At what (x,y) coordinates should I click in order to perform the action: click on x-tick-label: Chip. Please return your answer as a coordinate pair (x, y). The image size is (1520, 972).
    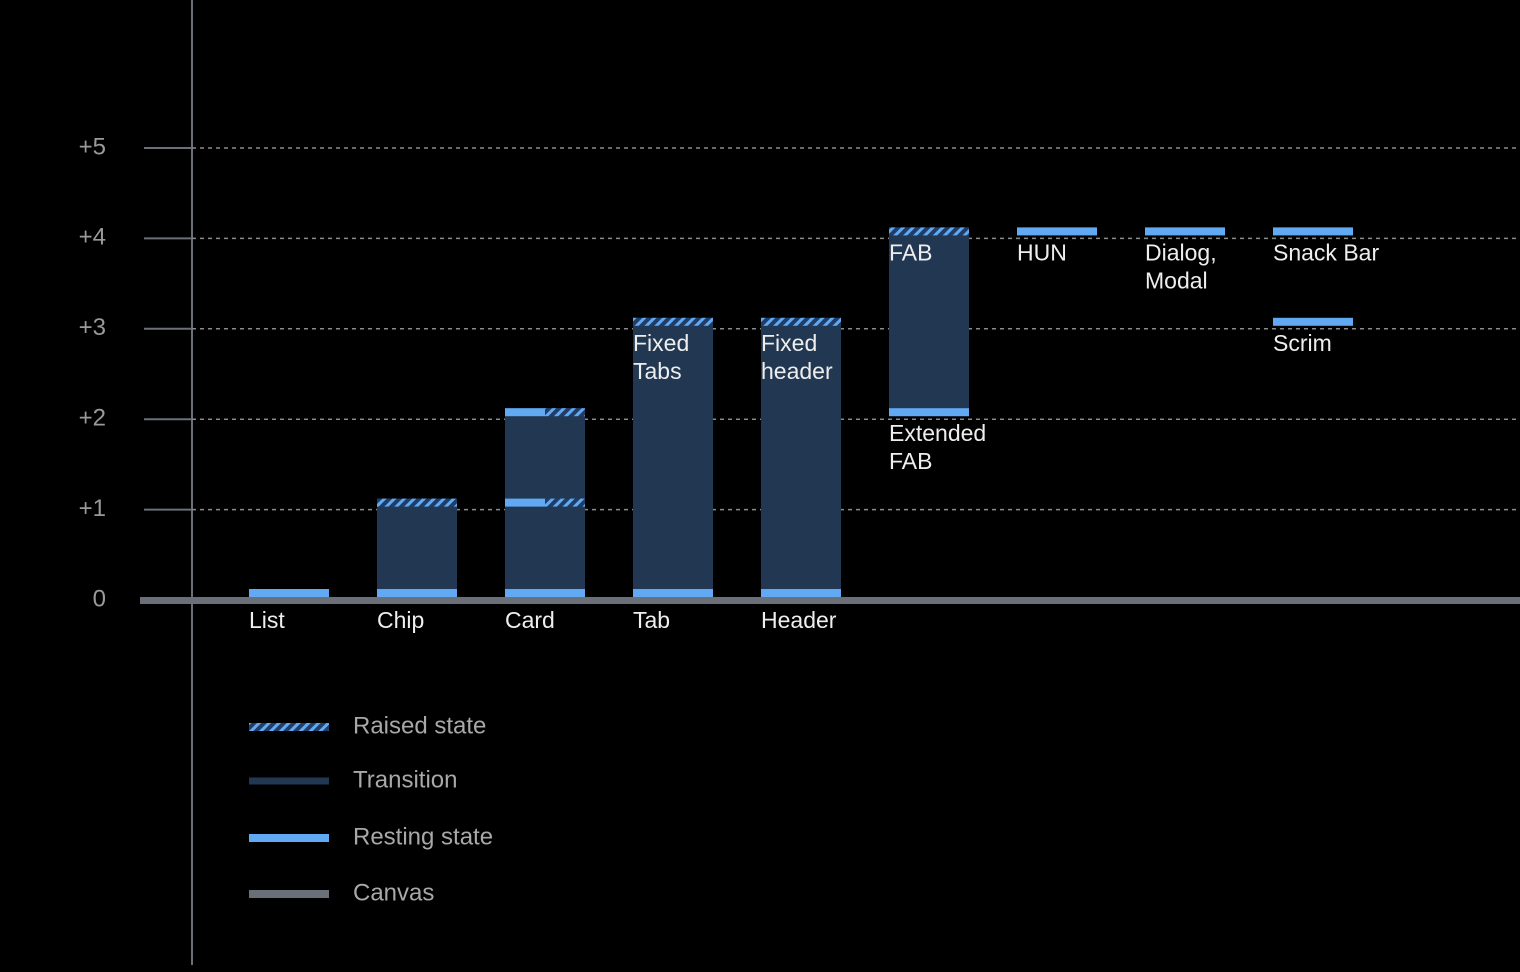
    Looking at the image, I should click on (400, 620).